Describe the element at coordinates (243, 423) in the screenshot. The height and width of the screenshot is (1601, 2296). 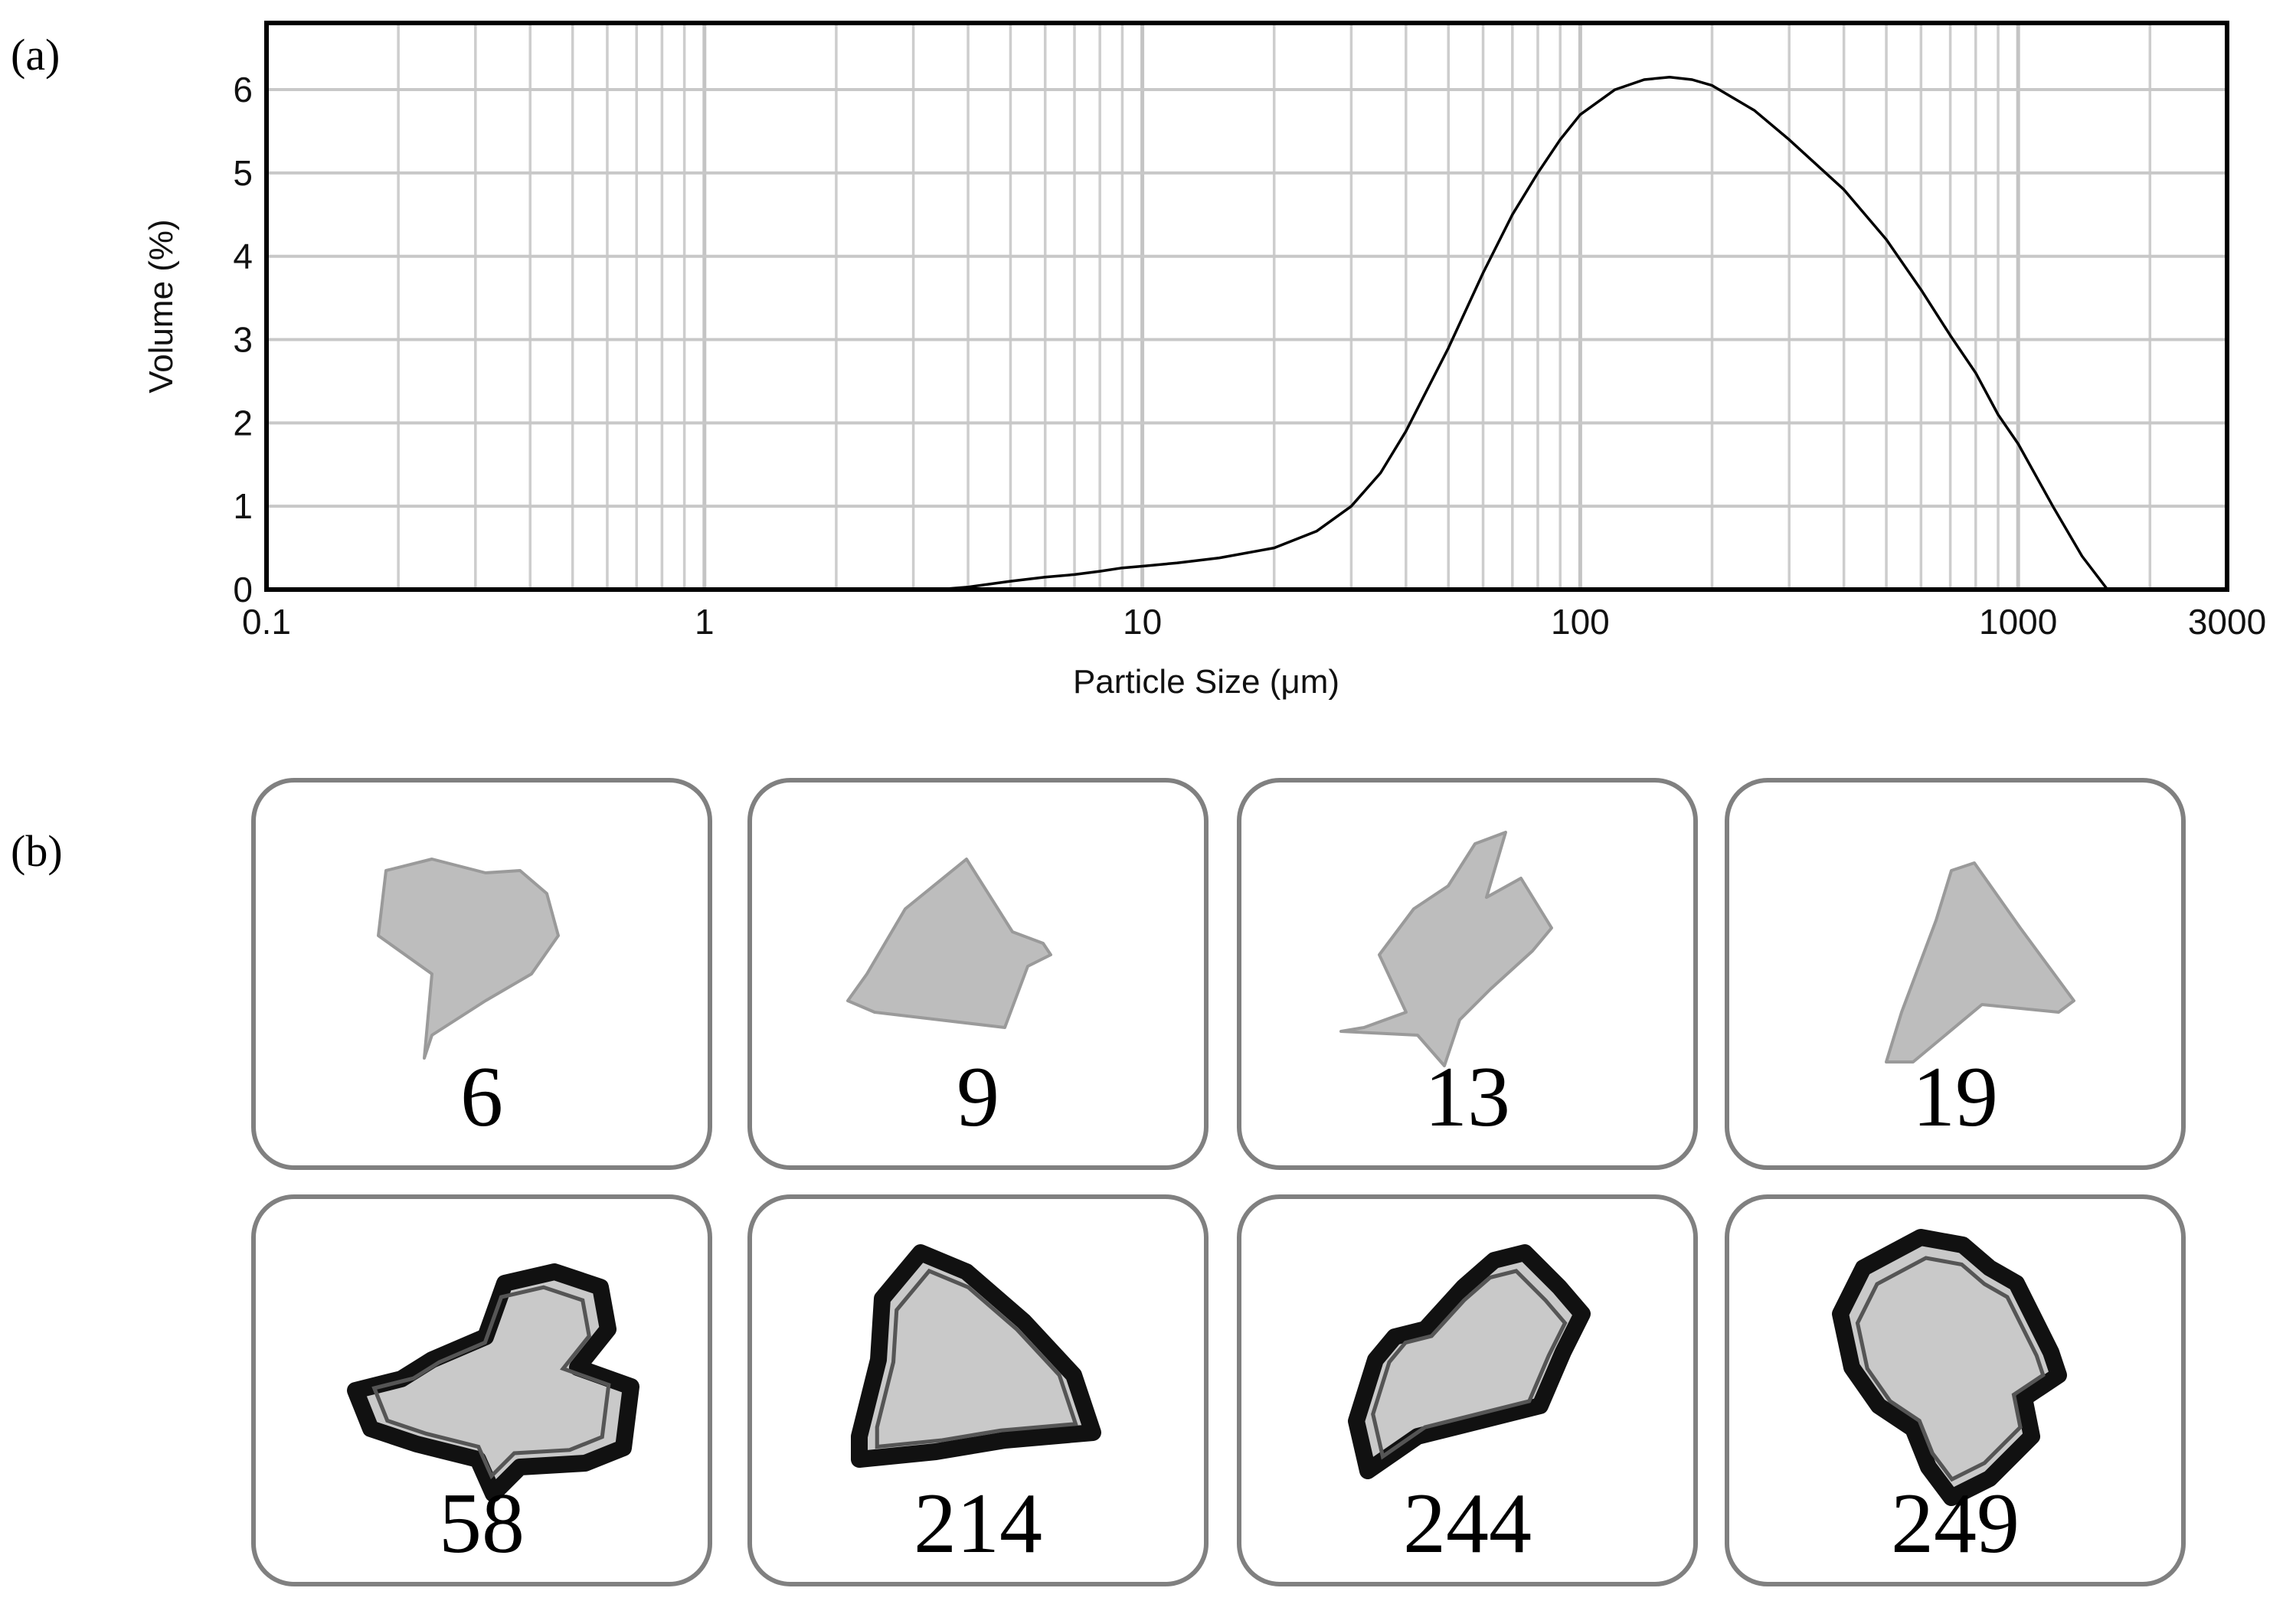
I see `y-tick-label: 2` at that location.